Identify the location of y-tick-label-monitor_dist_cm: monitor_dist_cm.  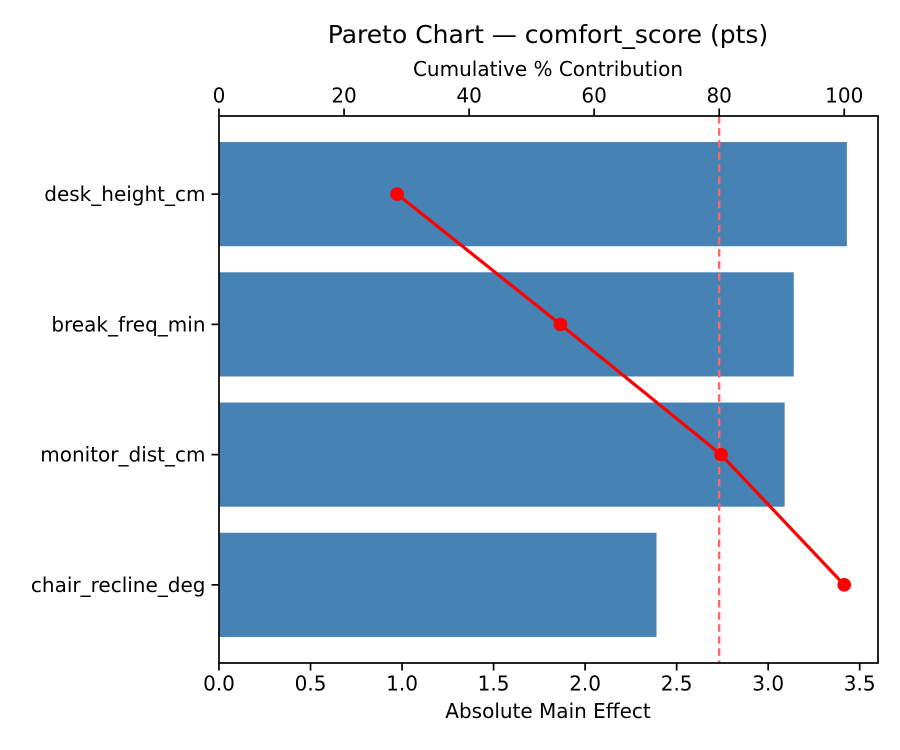
(122, 455).